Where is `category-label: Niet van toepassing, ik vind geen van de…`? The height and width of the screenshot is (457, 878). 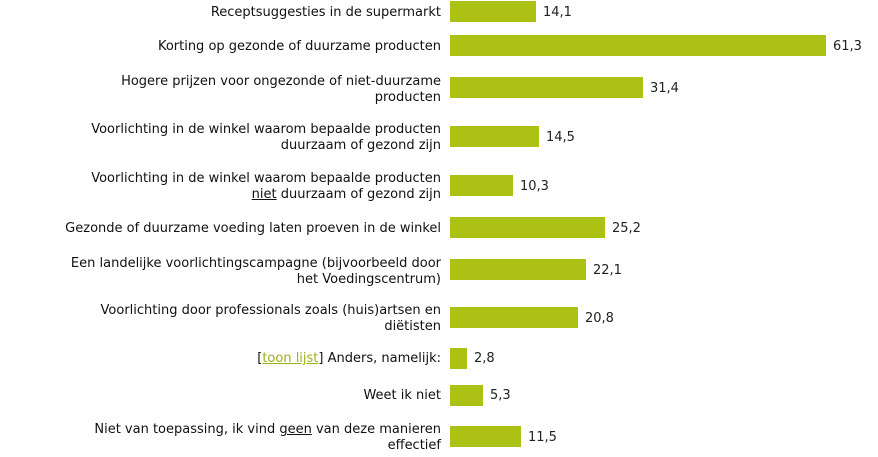 category-label: Niet van toepassing, ik vind geen van de… is located at coordinates (221, 438).